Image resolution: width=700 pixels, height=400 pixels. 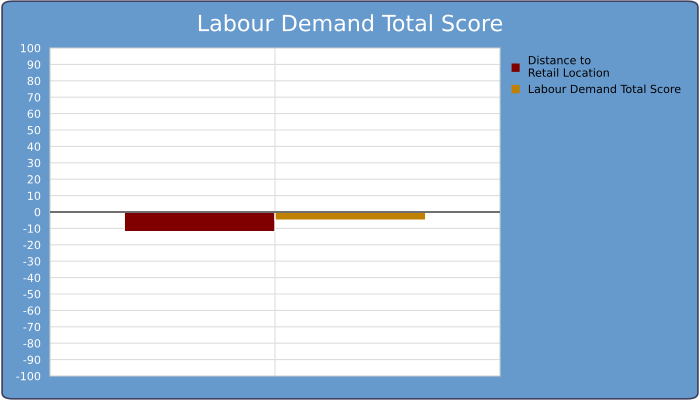 I want to click on y-tick-label: 10, so click(x=34, y=196).